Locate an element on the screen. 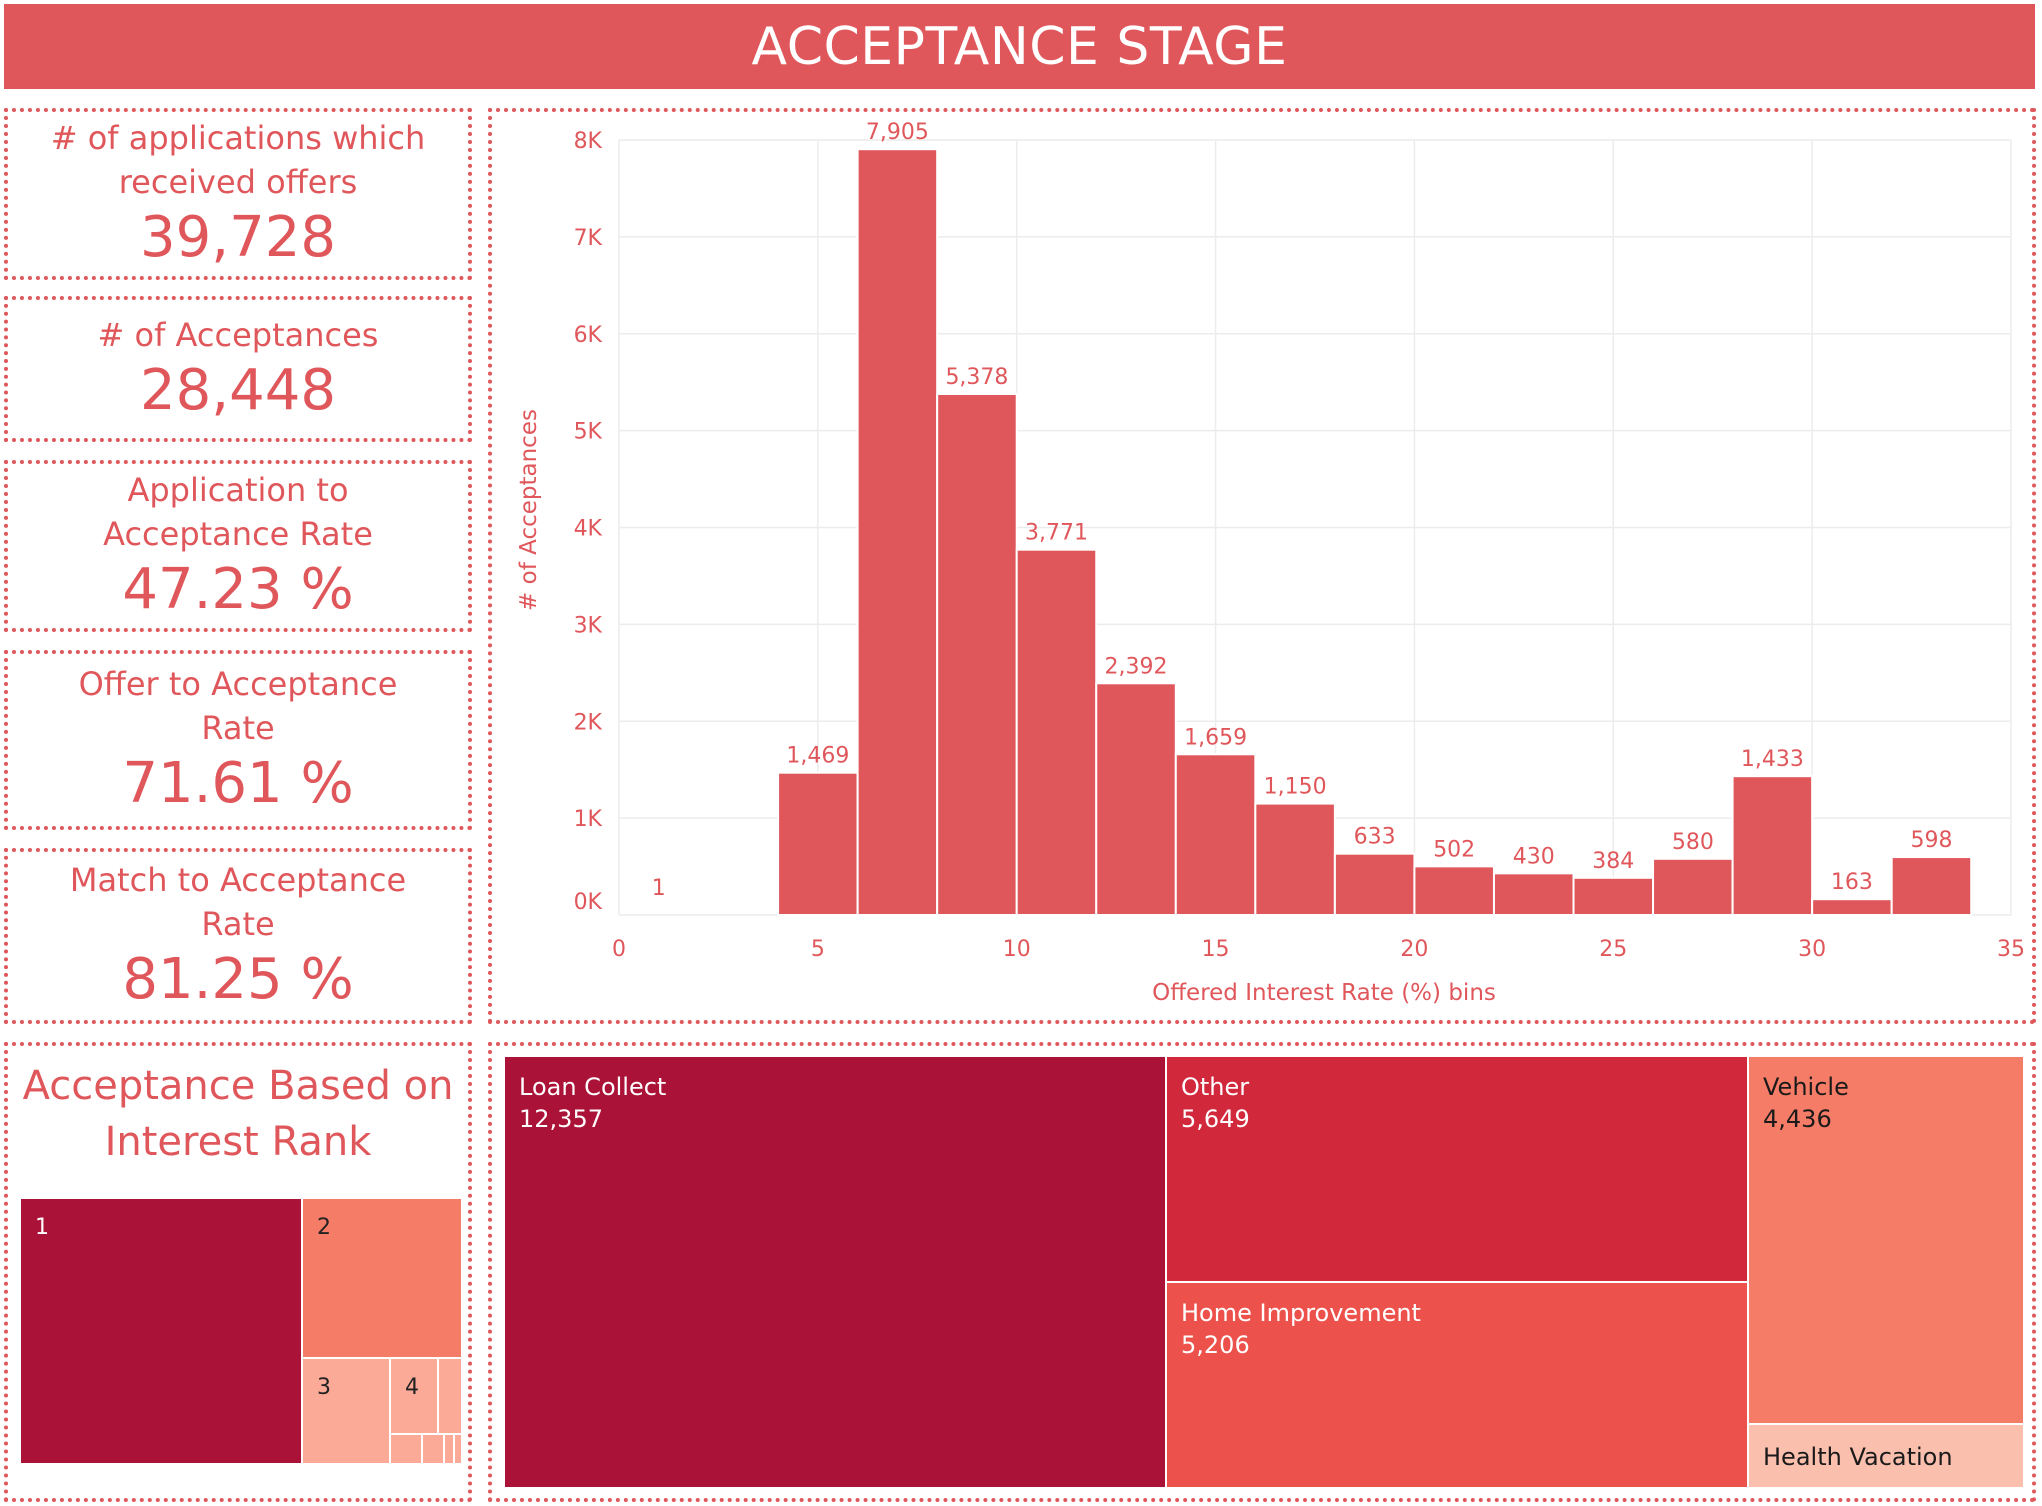 The width and height of the screenshot is (2042, 1506). y-tick-label: 5K is located at coordinates (588, 432).